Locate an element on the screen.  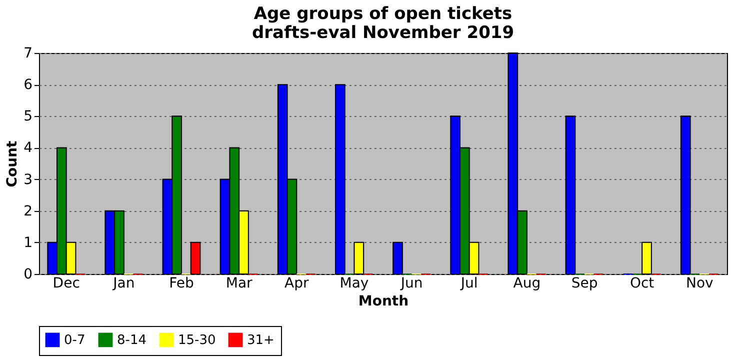
x-tick-label: Jul is located at coordinates (469, 284).